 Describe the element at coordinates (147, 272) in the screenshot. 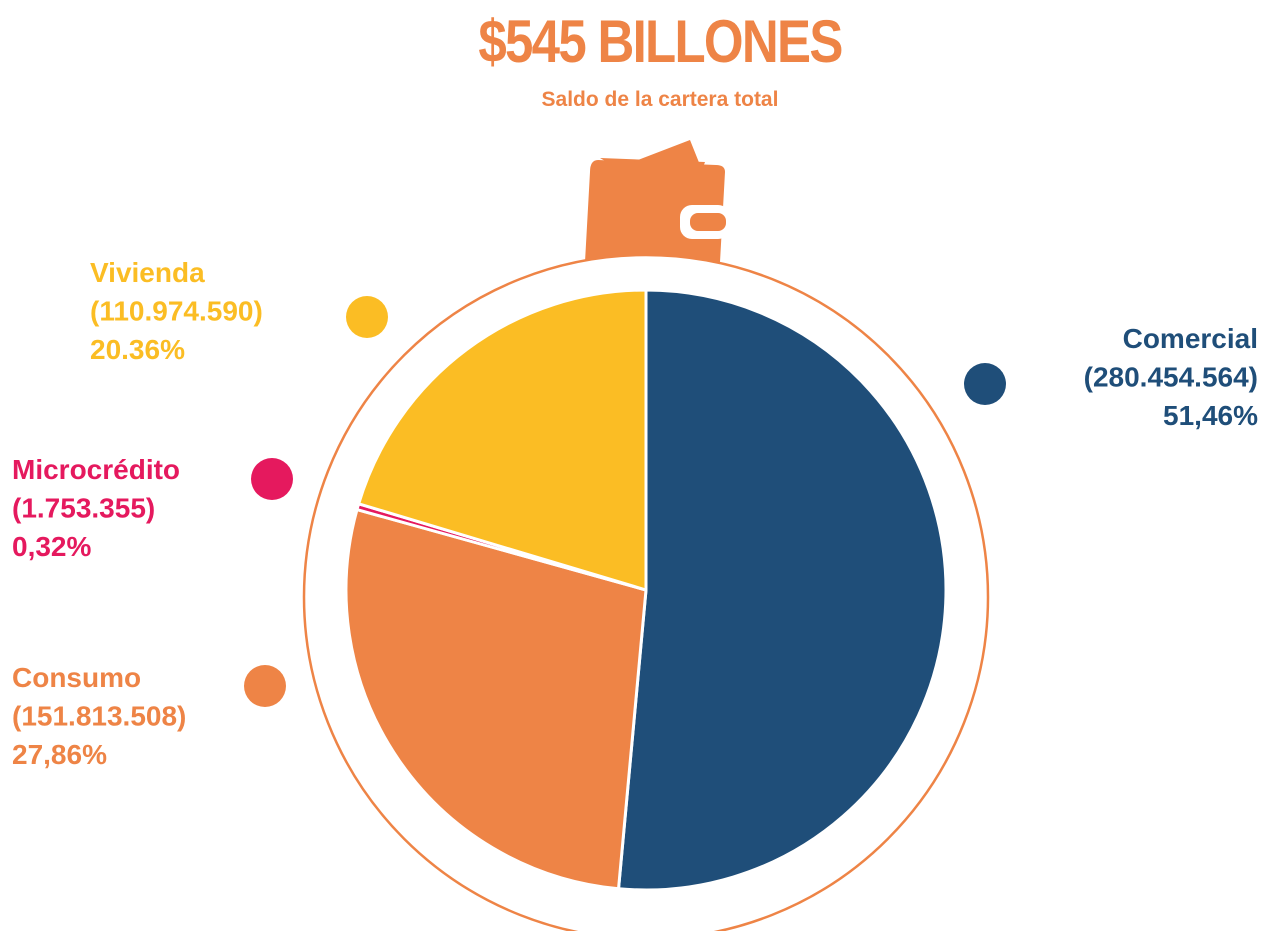

I see `legend-label: Vivienda` at that location.